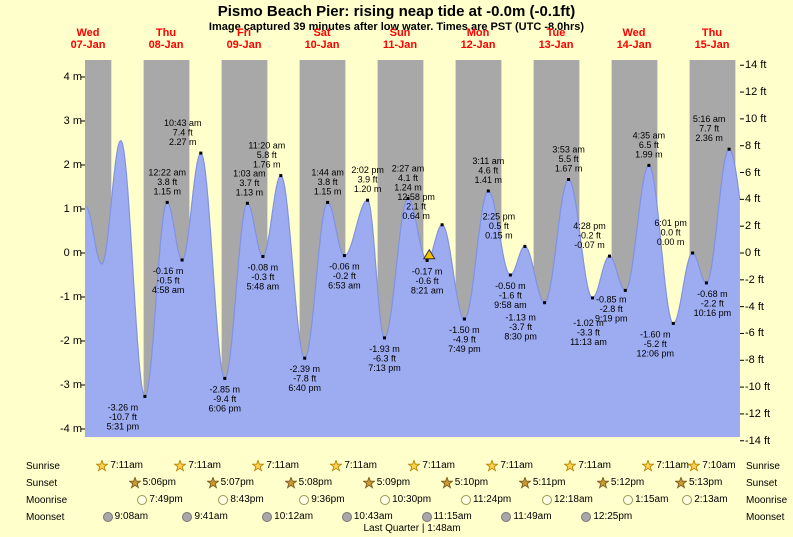  I want to click on astro-time: 10:12am, so click(294, 516).